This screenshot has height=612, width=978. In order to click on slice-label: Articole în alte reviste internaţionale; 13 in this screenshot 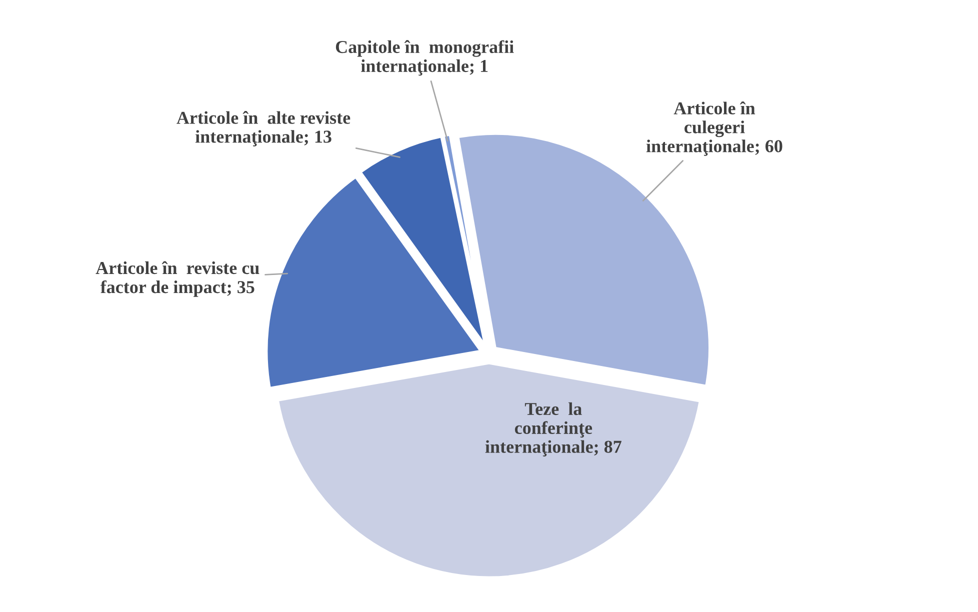, I will do `click(263, 128)`.